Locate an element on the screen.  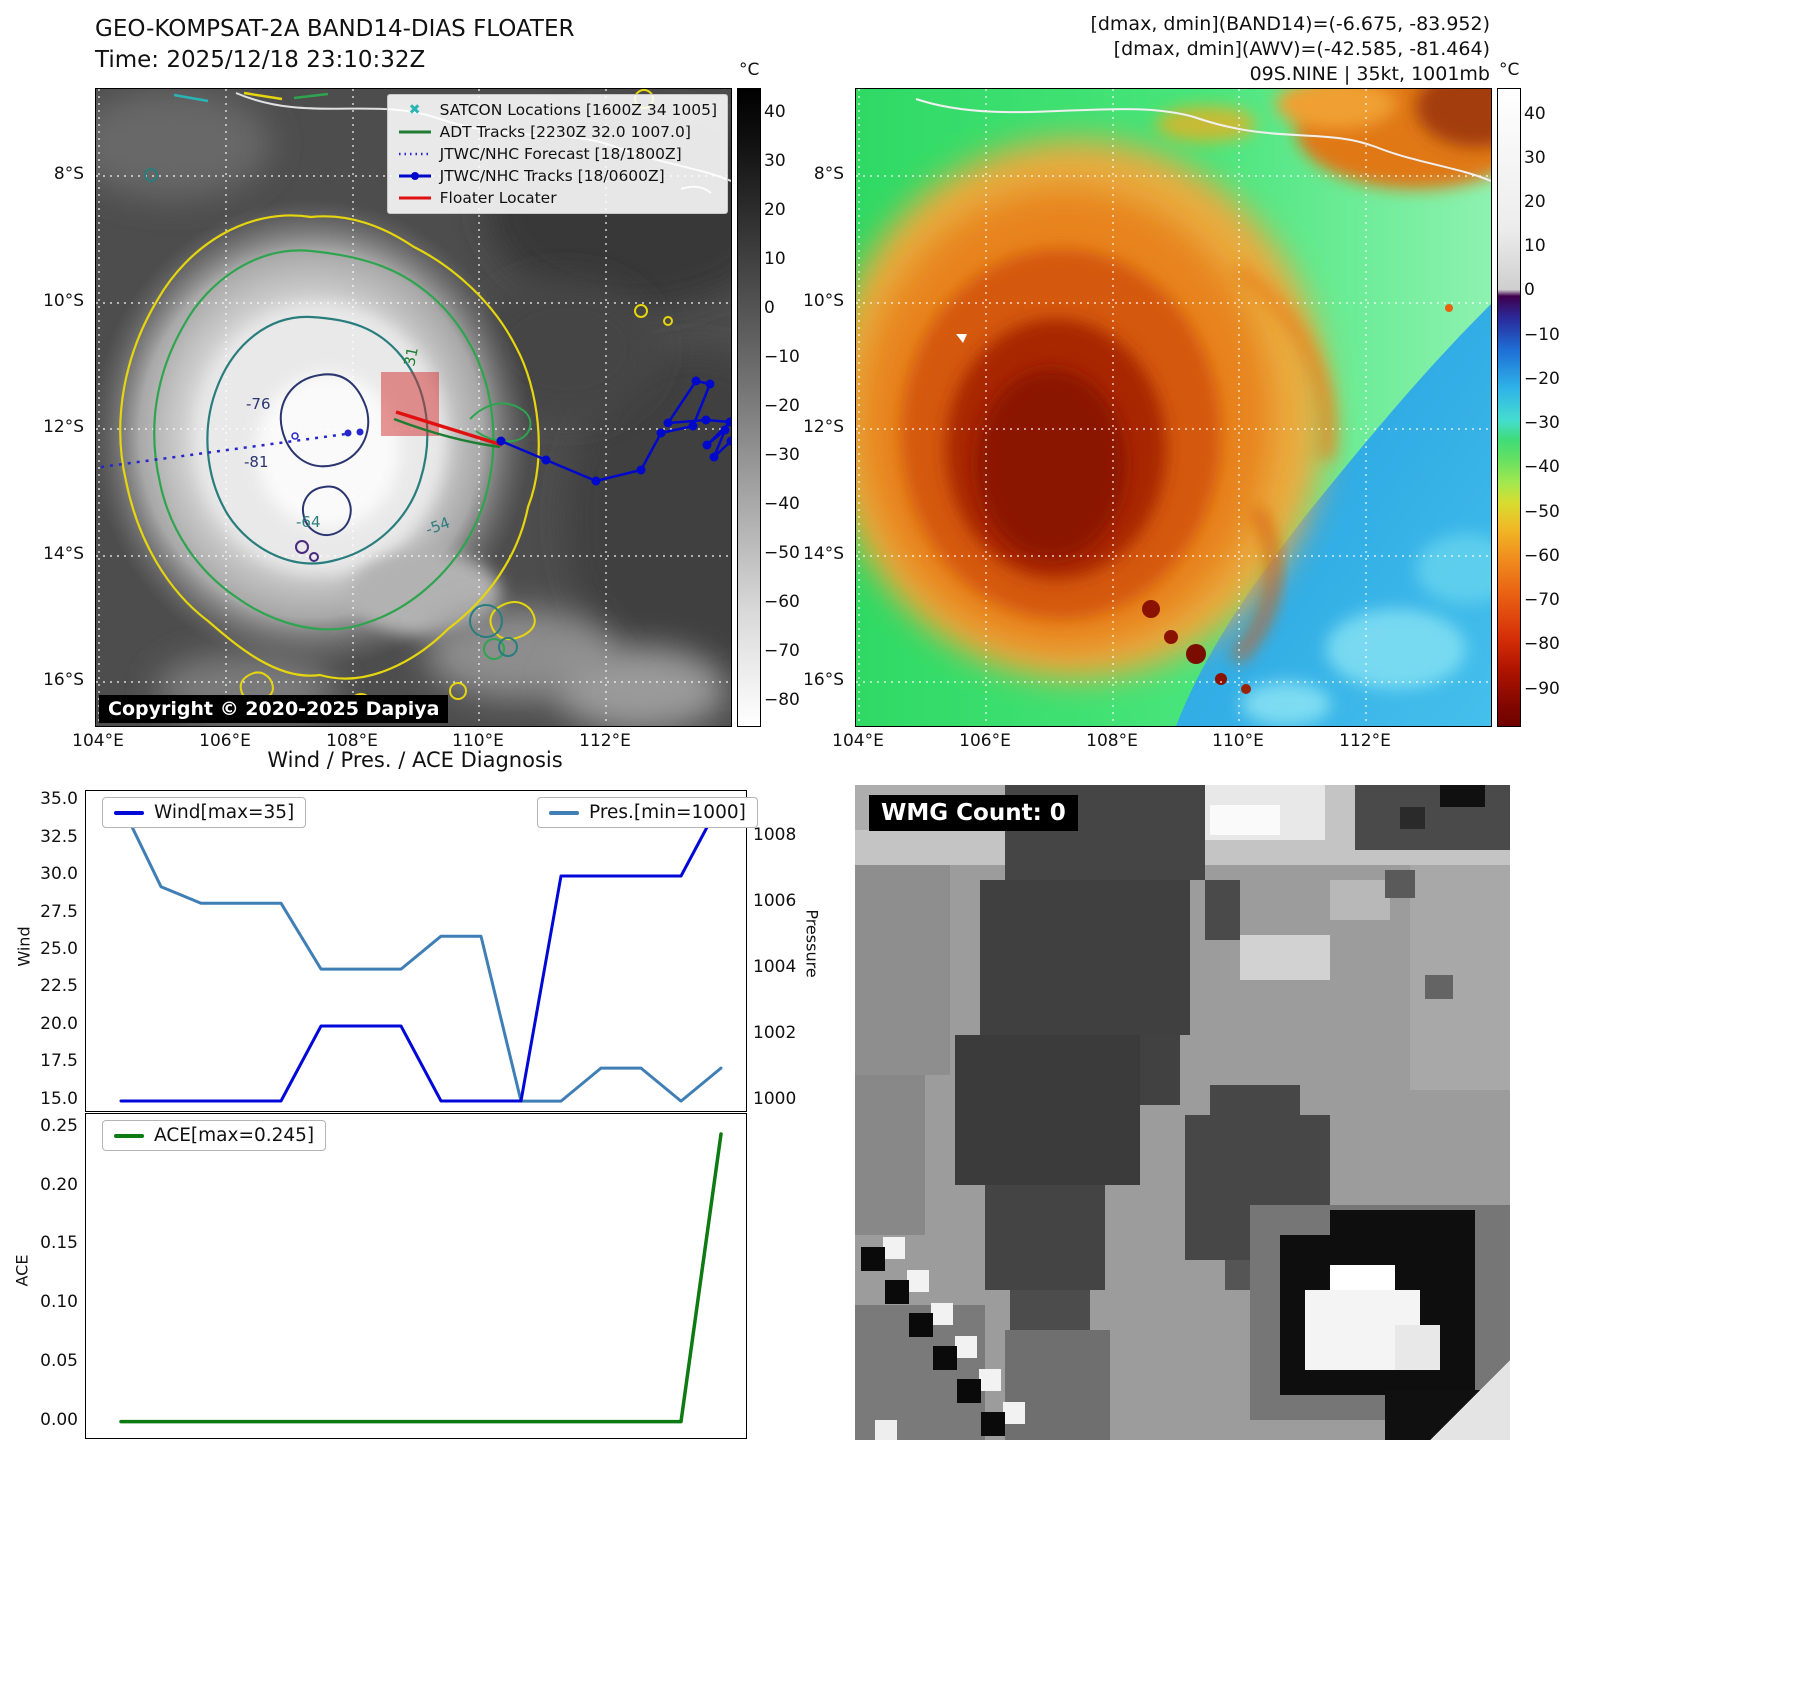
ace-y-tick: 0.15 is located at coordinates (59, 1243).